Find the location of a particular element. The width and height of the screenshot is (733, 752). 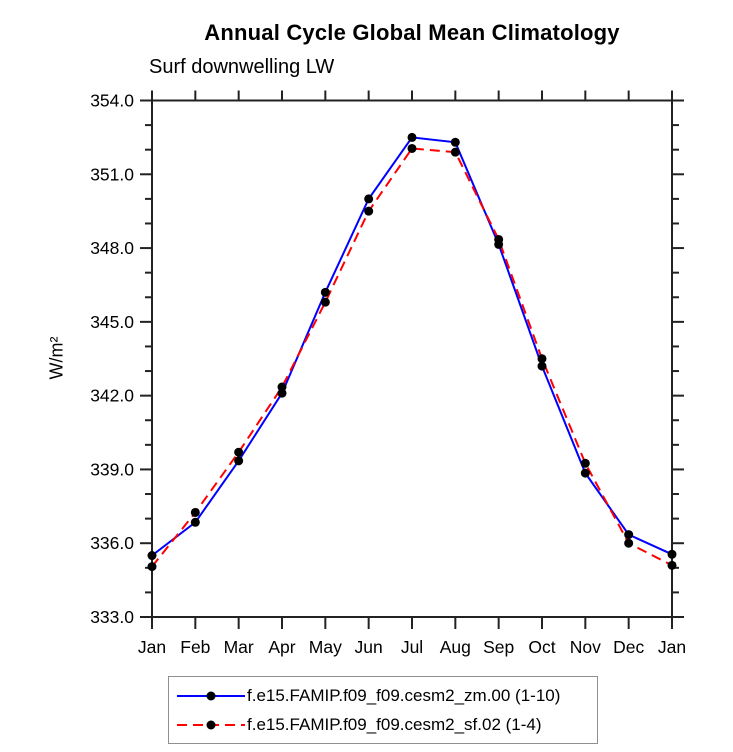

x-tick-label: Sep is located at coordinates (498, 647).